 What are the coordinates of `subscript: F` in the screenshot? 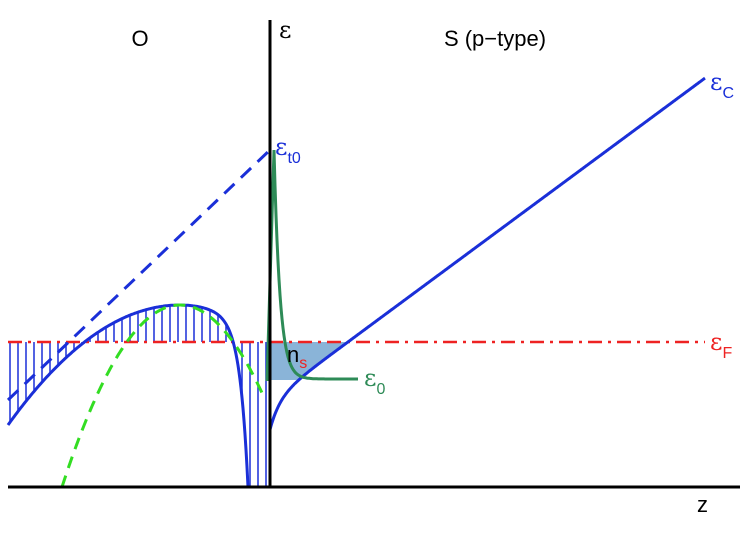 It's located at (727, 353).